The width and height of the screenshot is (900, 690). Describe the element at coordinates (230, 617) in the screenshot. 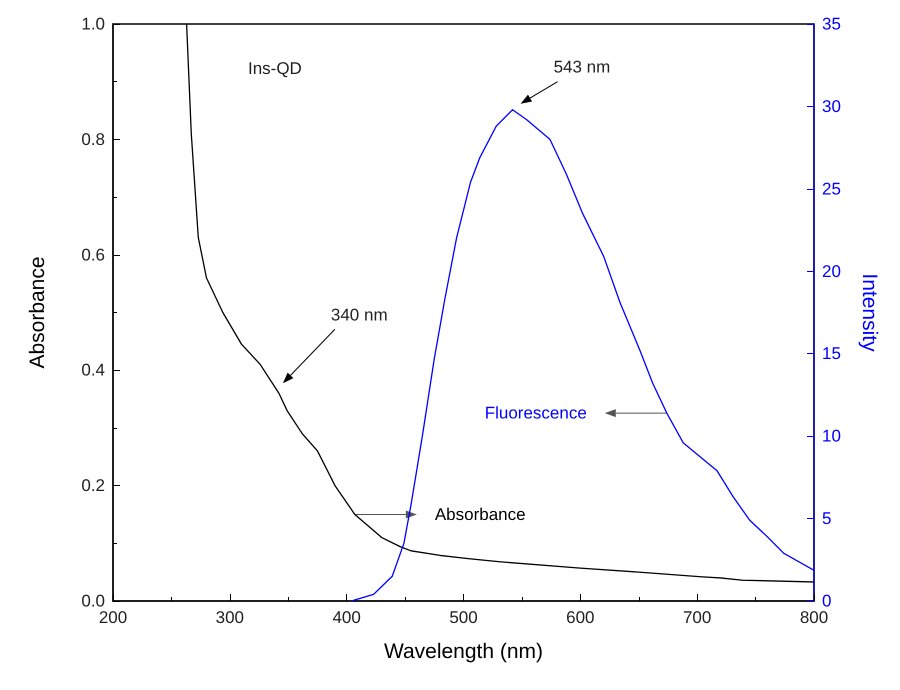

I see `x-tick-label: 300` at that location.